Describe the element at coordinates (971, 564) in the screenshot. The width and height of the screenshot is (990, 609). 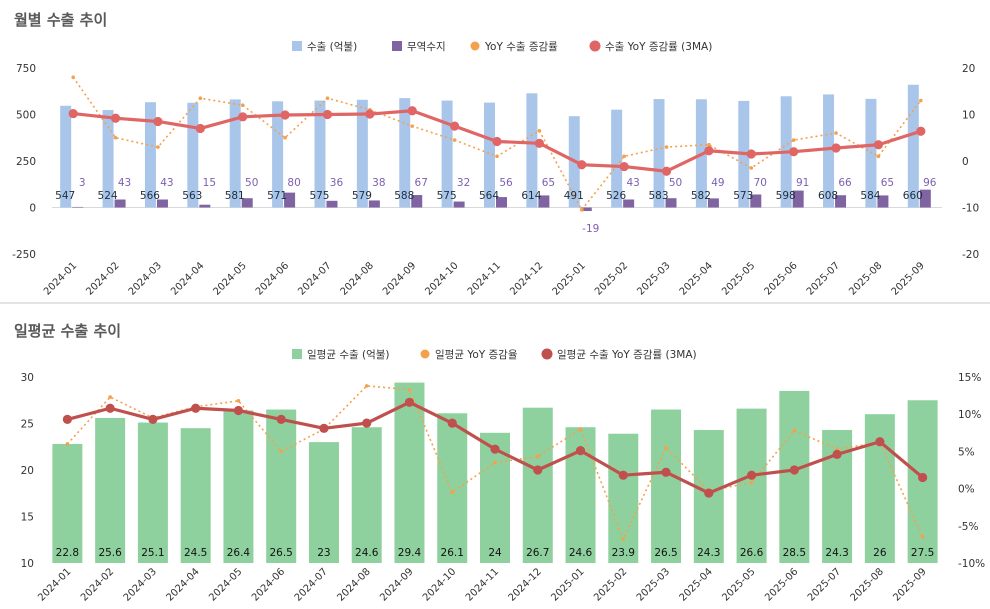
I see `chart2-right-tick: -10%` at that location.